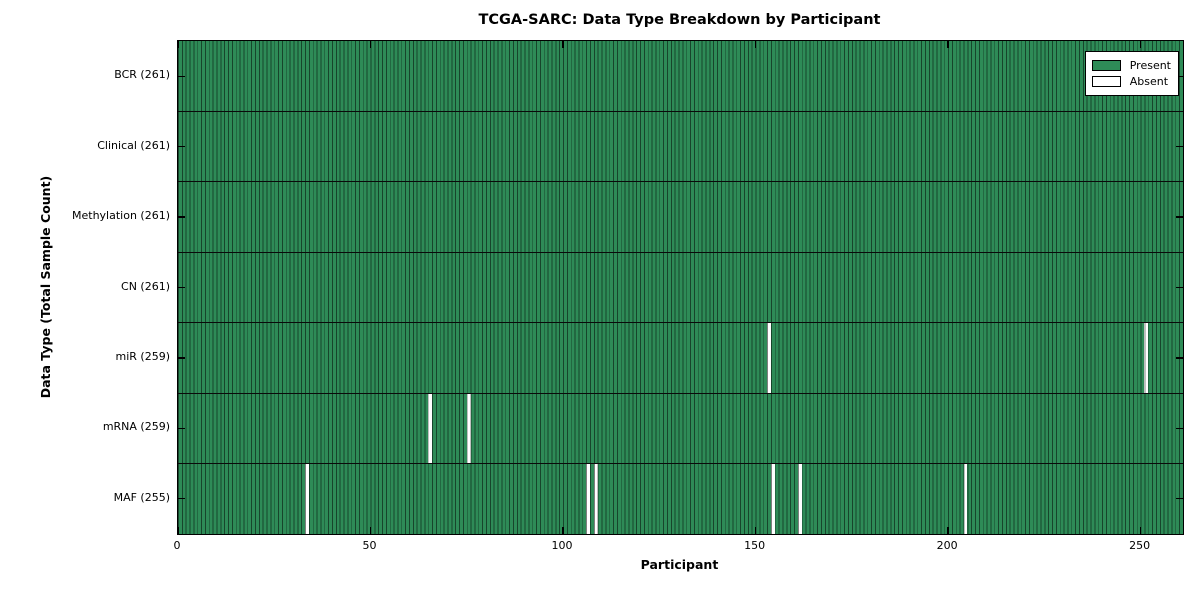 This screenshot has width=1200, height=600. What do you see at coordinates (1106, 65) in the screenshot?
I see `legend-swatch-present` at bounding box center [1106, 65].